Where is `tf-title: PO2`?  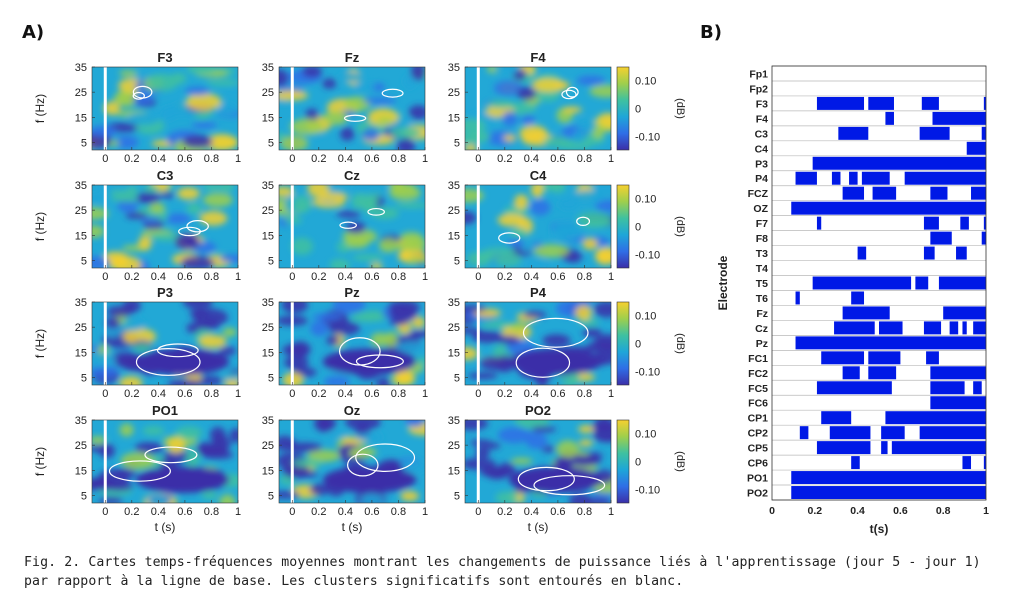 tf-title: PO2 is located at coordinates (538, 410).